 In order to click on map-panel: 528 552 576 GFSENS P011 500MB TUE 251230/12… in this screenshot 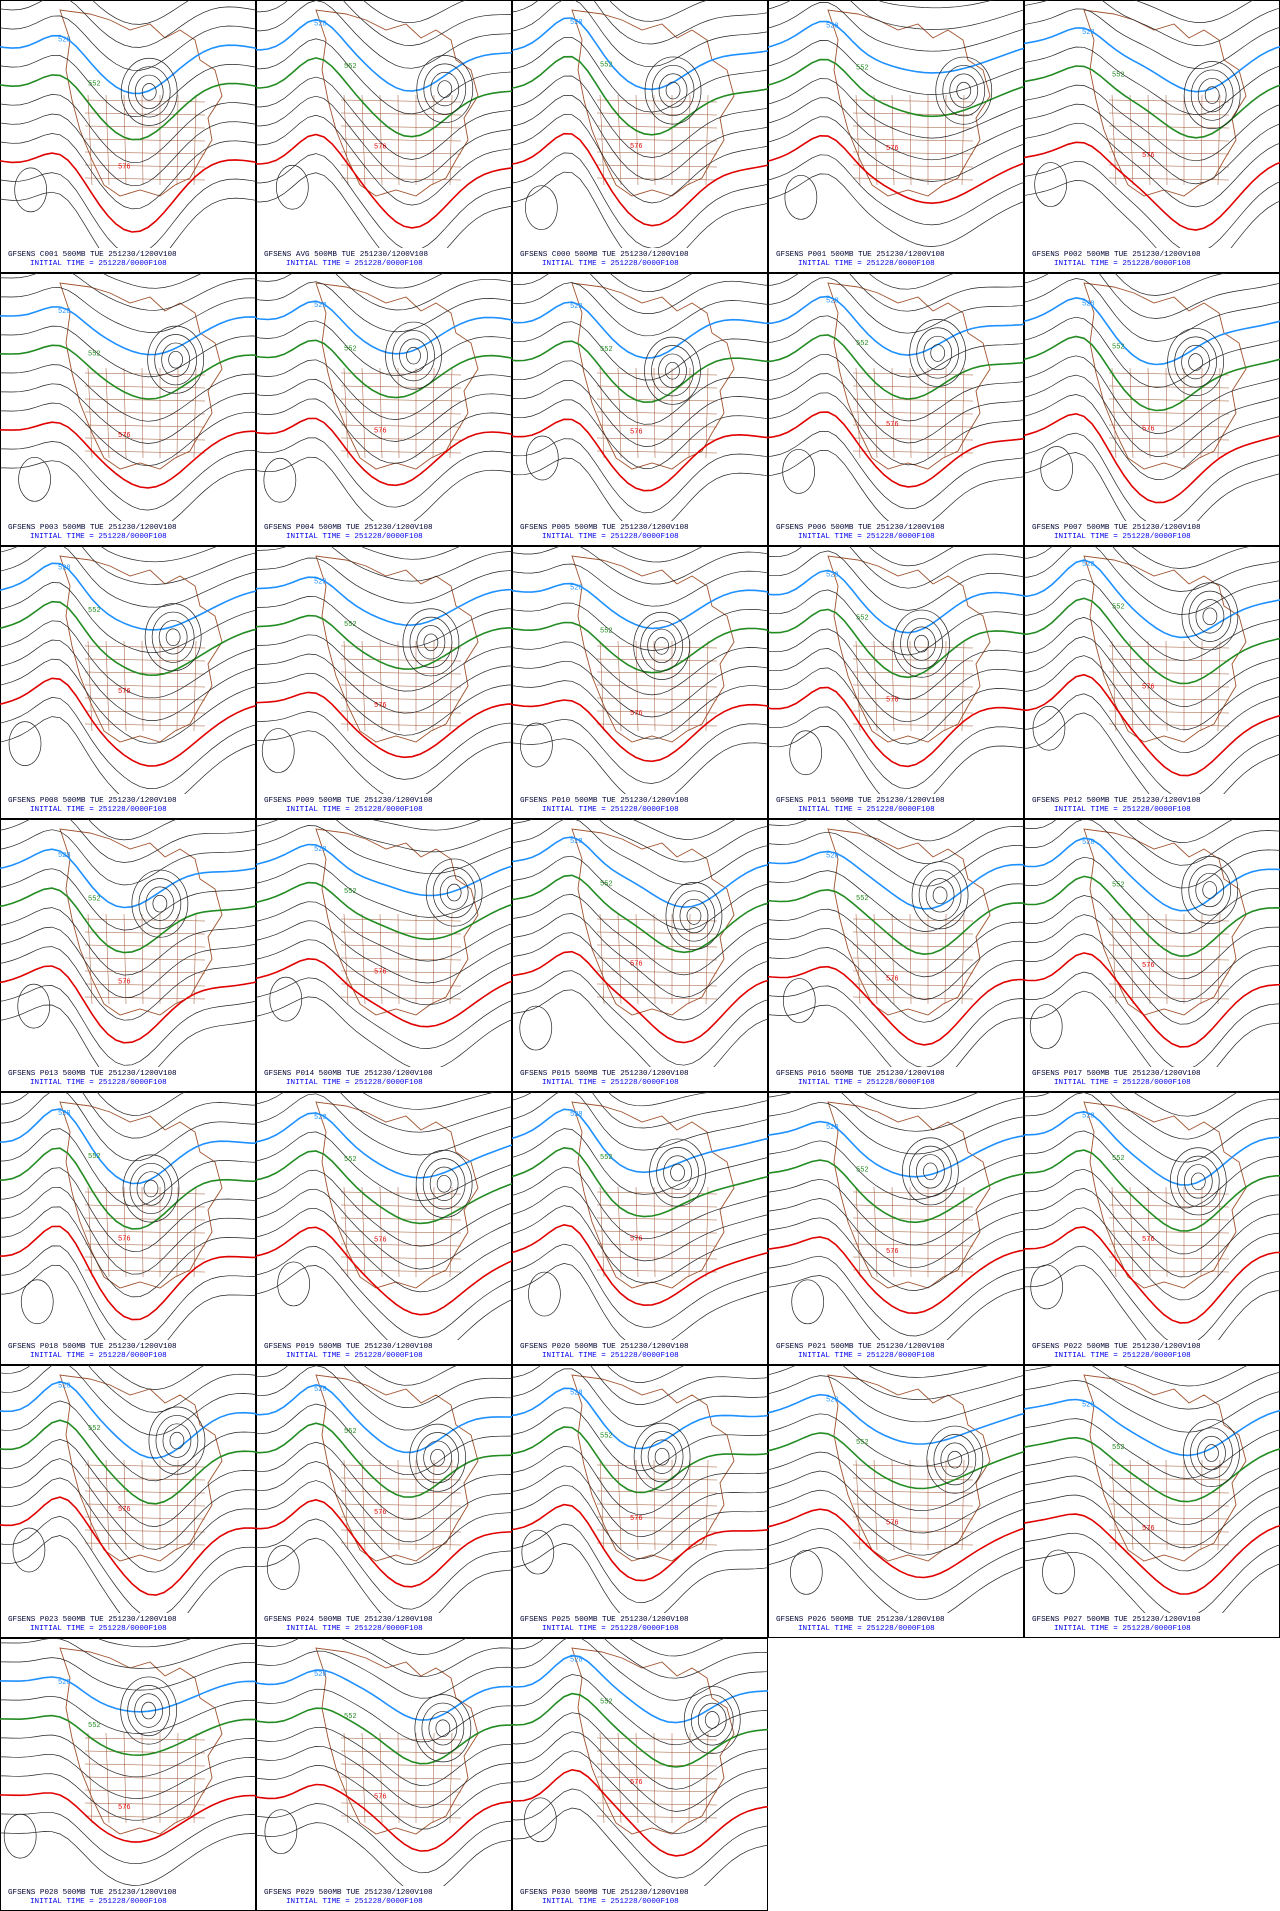, I will do `click(896, 682)`.